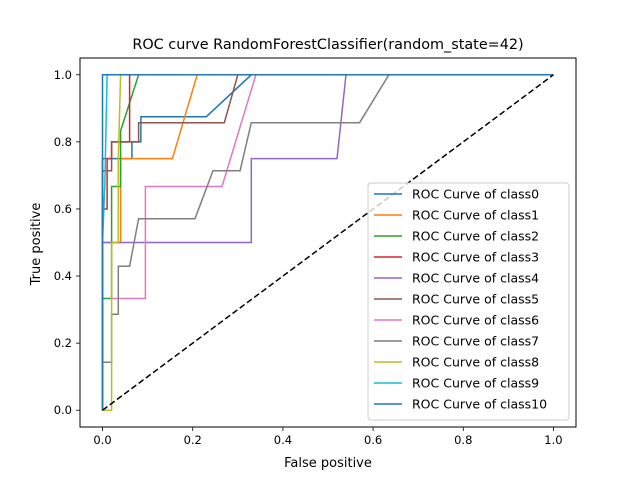  What do you see at coordinates (475, 278) in the screenshot?
I see `legend-entry-label: ROC Curve of class4` at bounding box center [475, 278].